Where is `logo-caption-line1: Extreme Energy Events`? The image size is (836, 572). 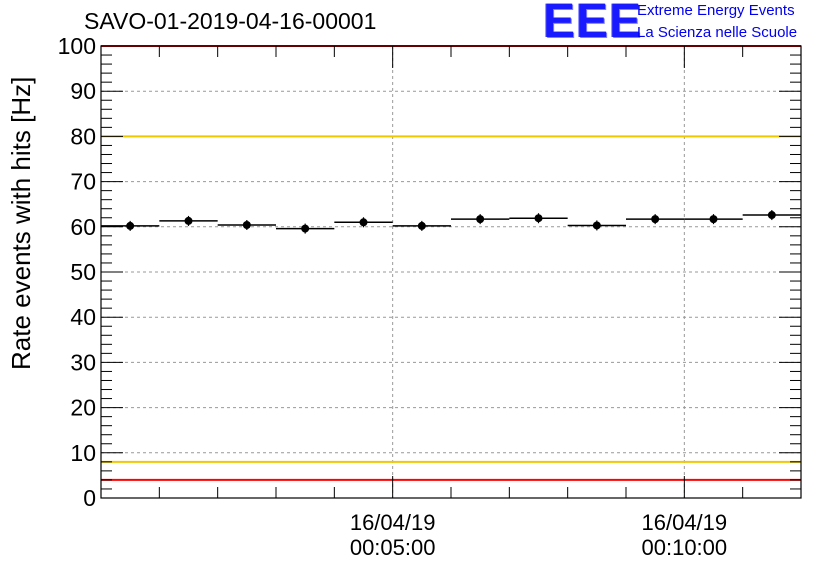 logo-caption-line1: Extreme Energy Events is located at coordinates (716, 10).